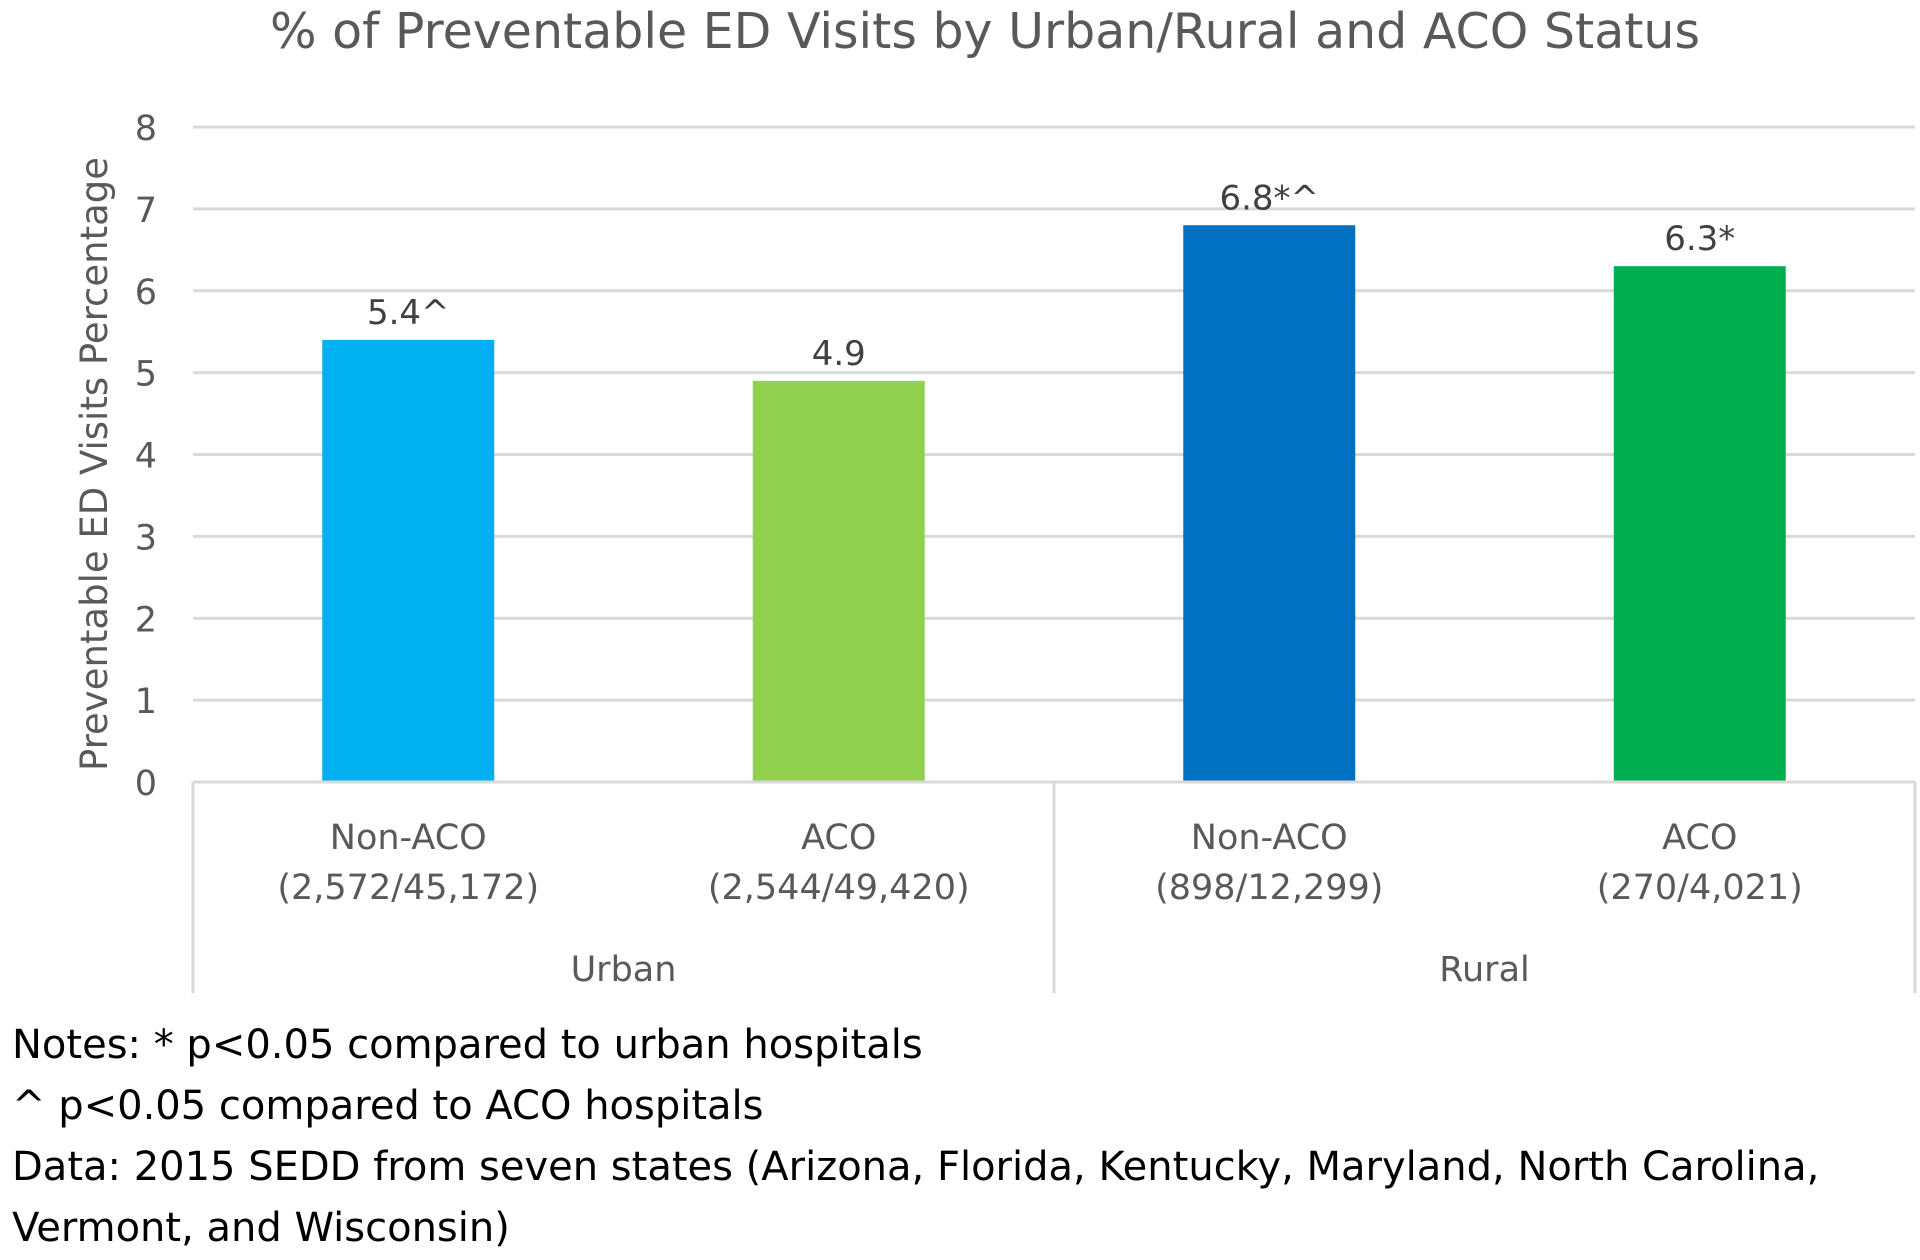 This screenshot has height=1260, width=1920. Describe the element at coordinates (261, 1228) in the screenshot. I see `note-line: Vermont, and Wisconsin)` at that location.